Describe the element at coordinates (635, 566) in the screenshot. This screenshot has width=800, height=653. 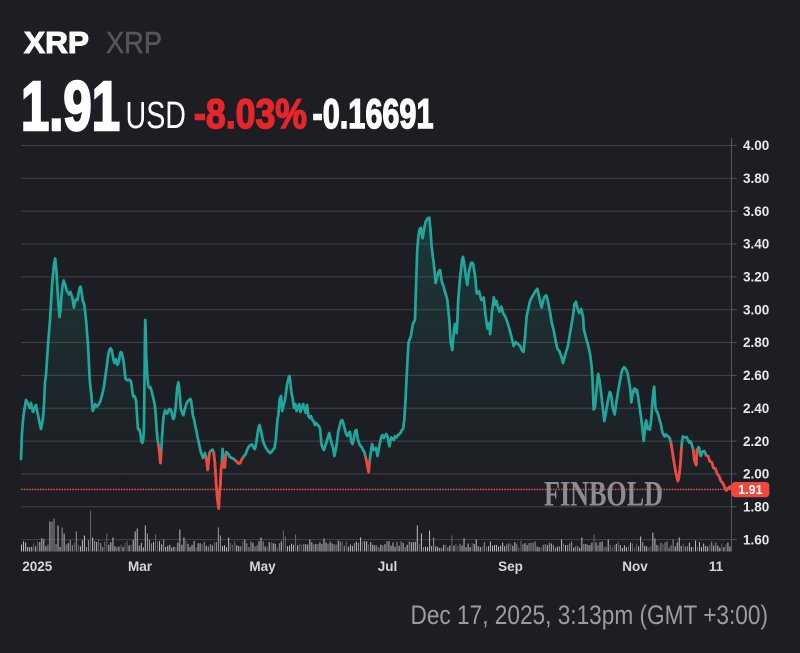
I see `svg-text: Nov` at that location.